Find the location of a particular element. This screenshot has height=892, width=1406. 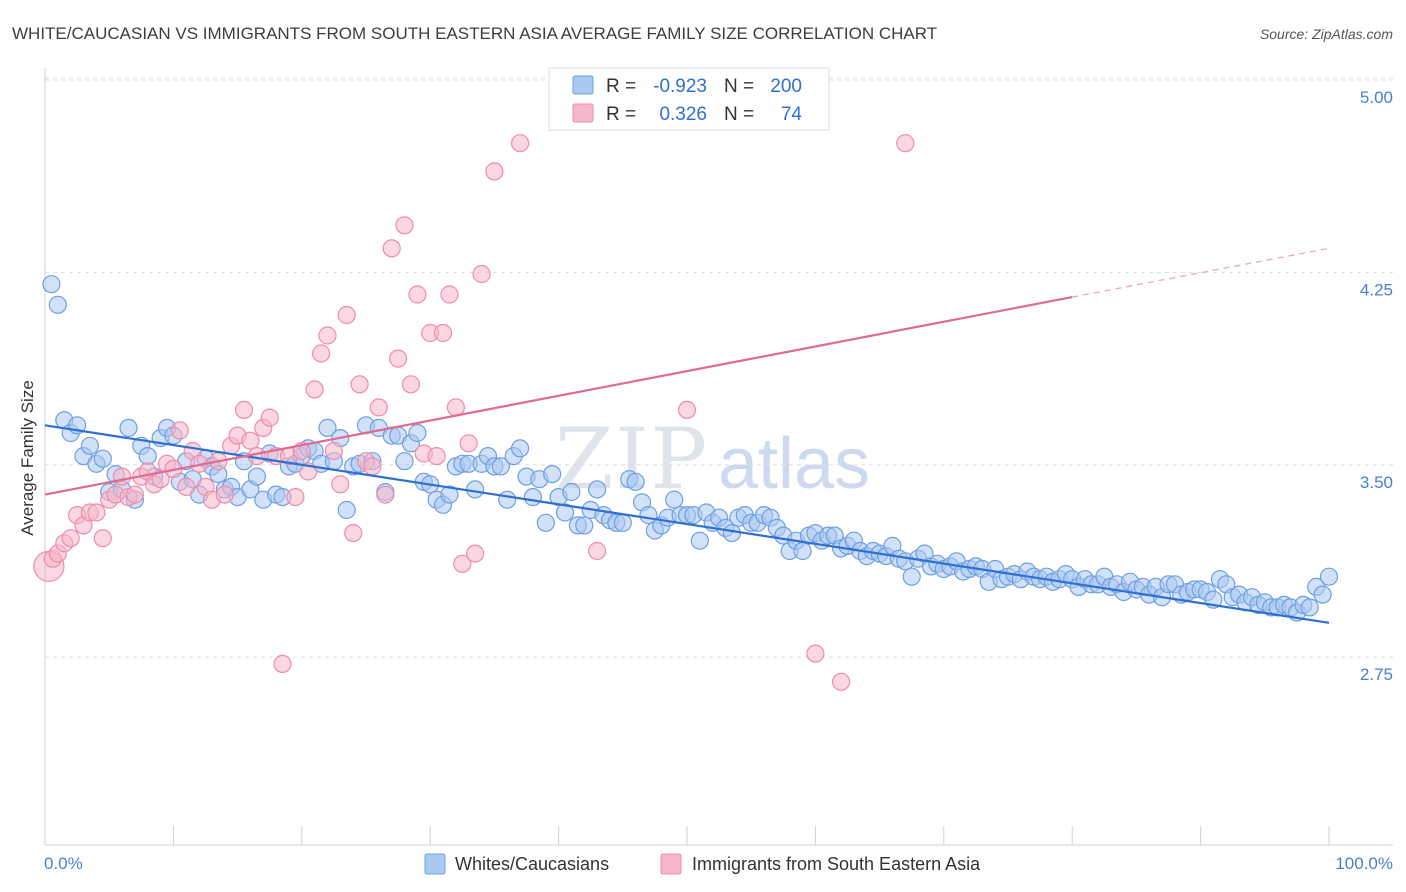

legend-swatch-blue is located at coordinates (583, 85).